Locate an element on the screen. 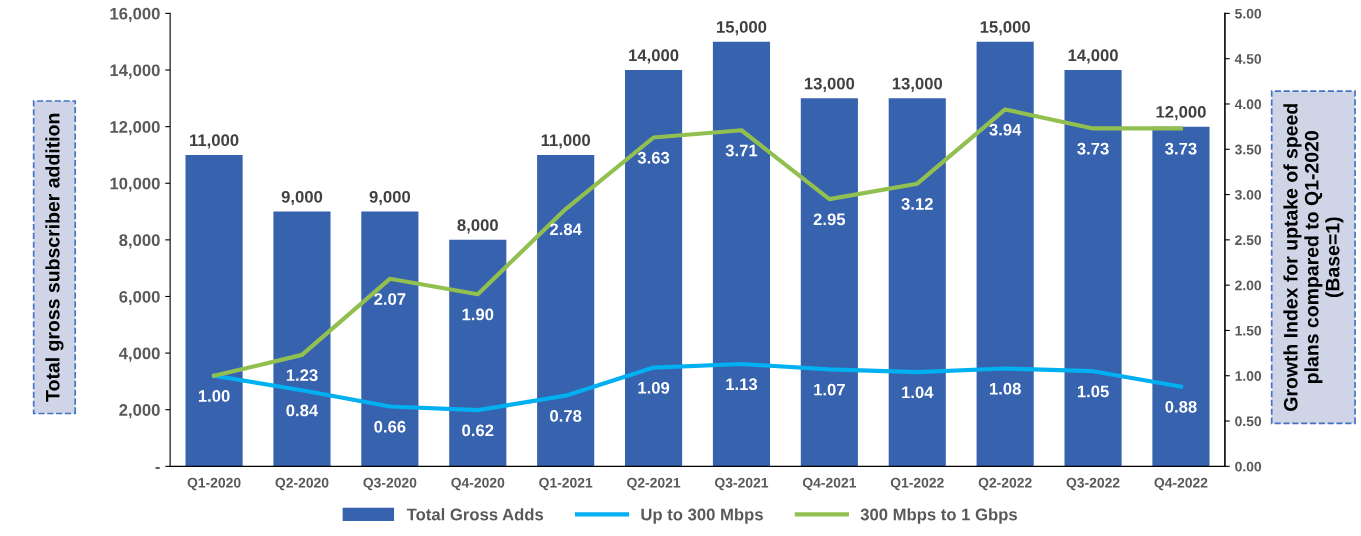 This screenshot has width=1361, height=536. data-label: 0.88 is located at coordinates (1181, 406).